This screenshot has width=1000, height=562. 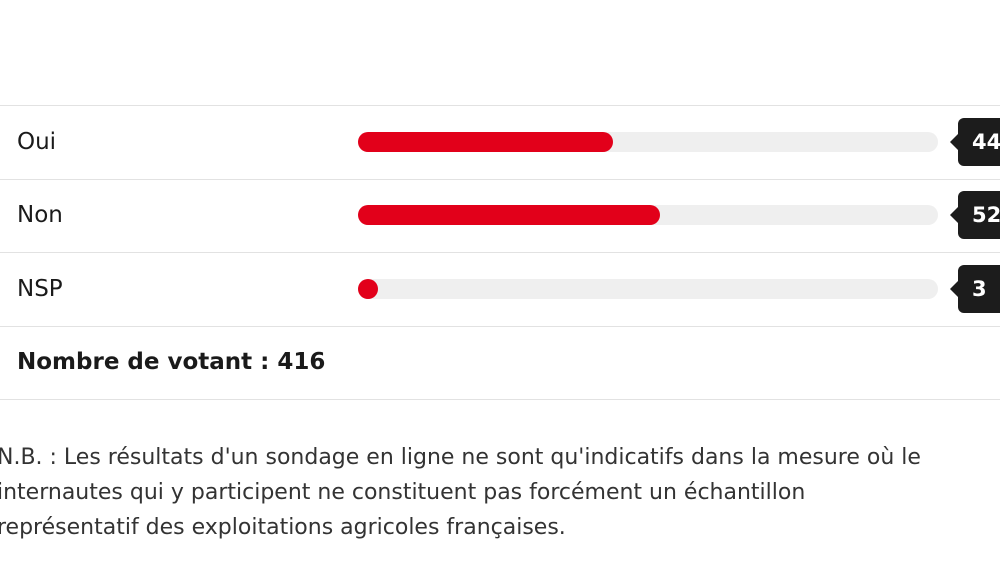 I want to click on option-label: Non, so click(x=40, y=215).